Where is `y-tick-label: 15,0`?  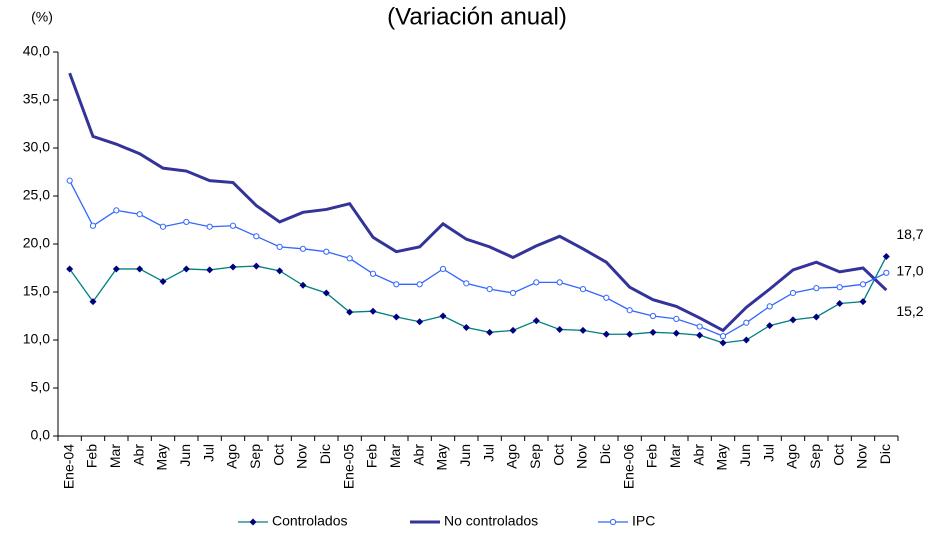 y-tick-label: 15,0 is located at coordinates (36, 291).